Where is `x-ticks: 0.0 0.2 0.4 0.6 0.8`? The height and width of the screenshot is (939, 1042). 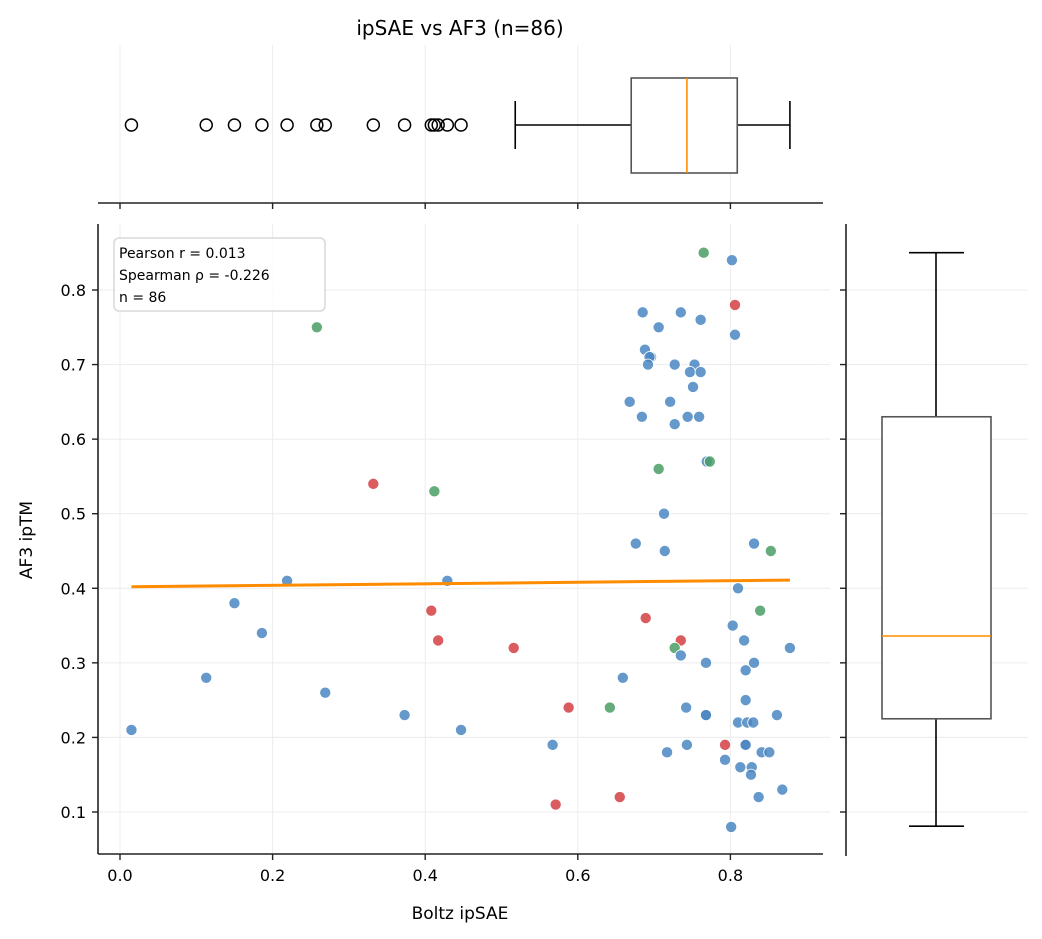
x-ticks: 0.0 0.2 0.4 0.6 0.8 is located at coordinates (425, 869).